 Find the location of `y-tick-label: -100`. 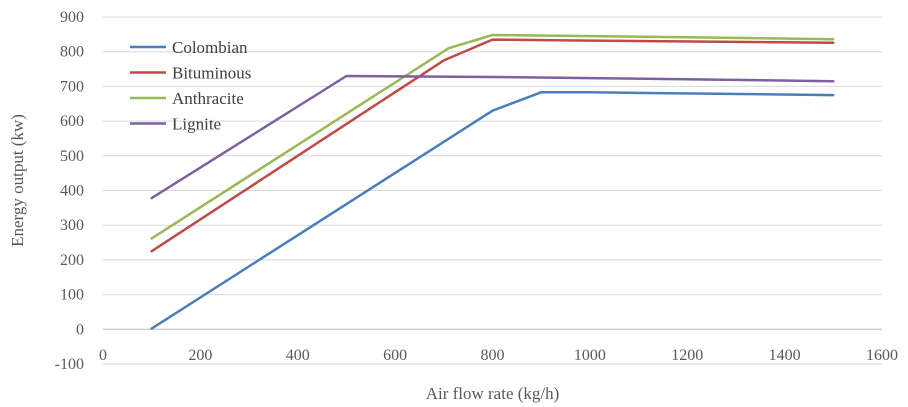

y-tick-label: -100 is located at coordinates (69, 364).